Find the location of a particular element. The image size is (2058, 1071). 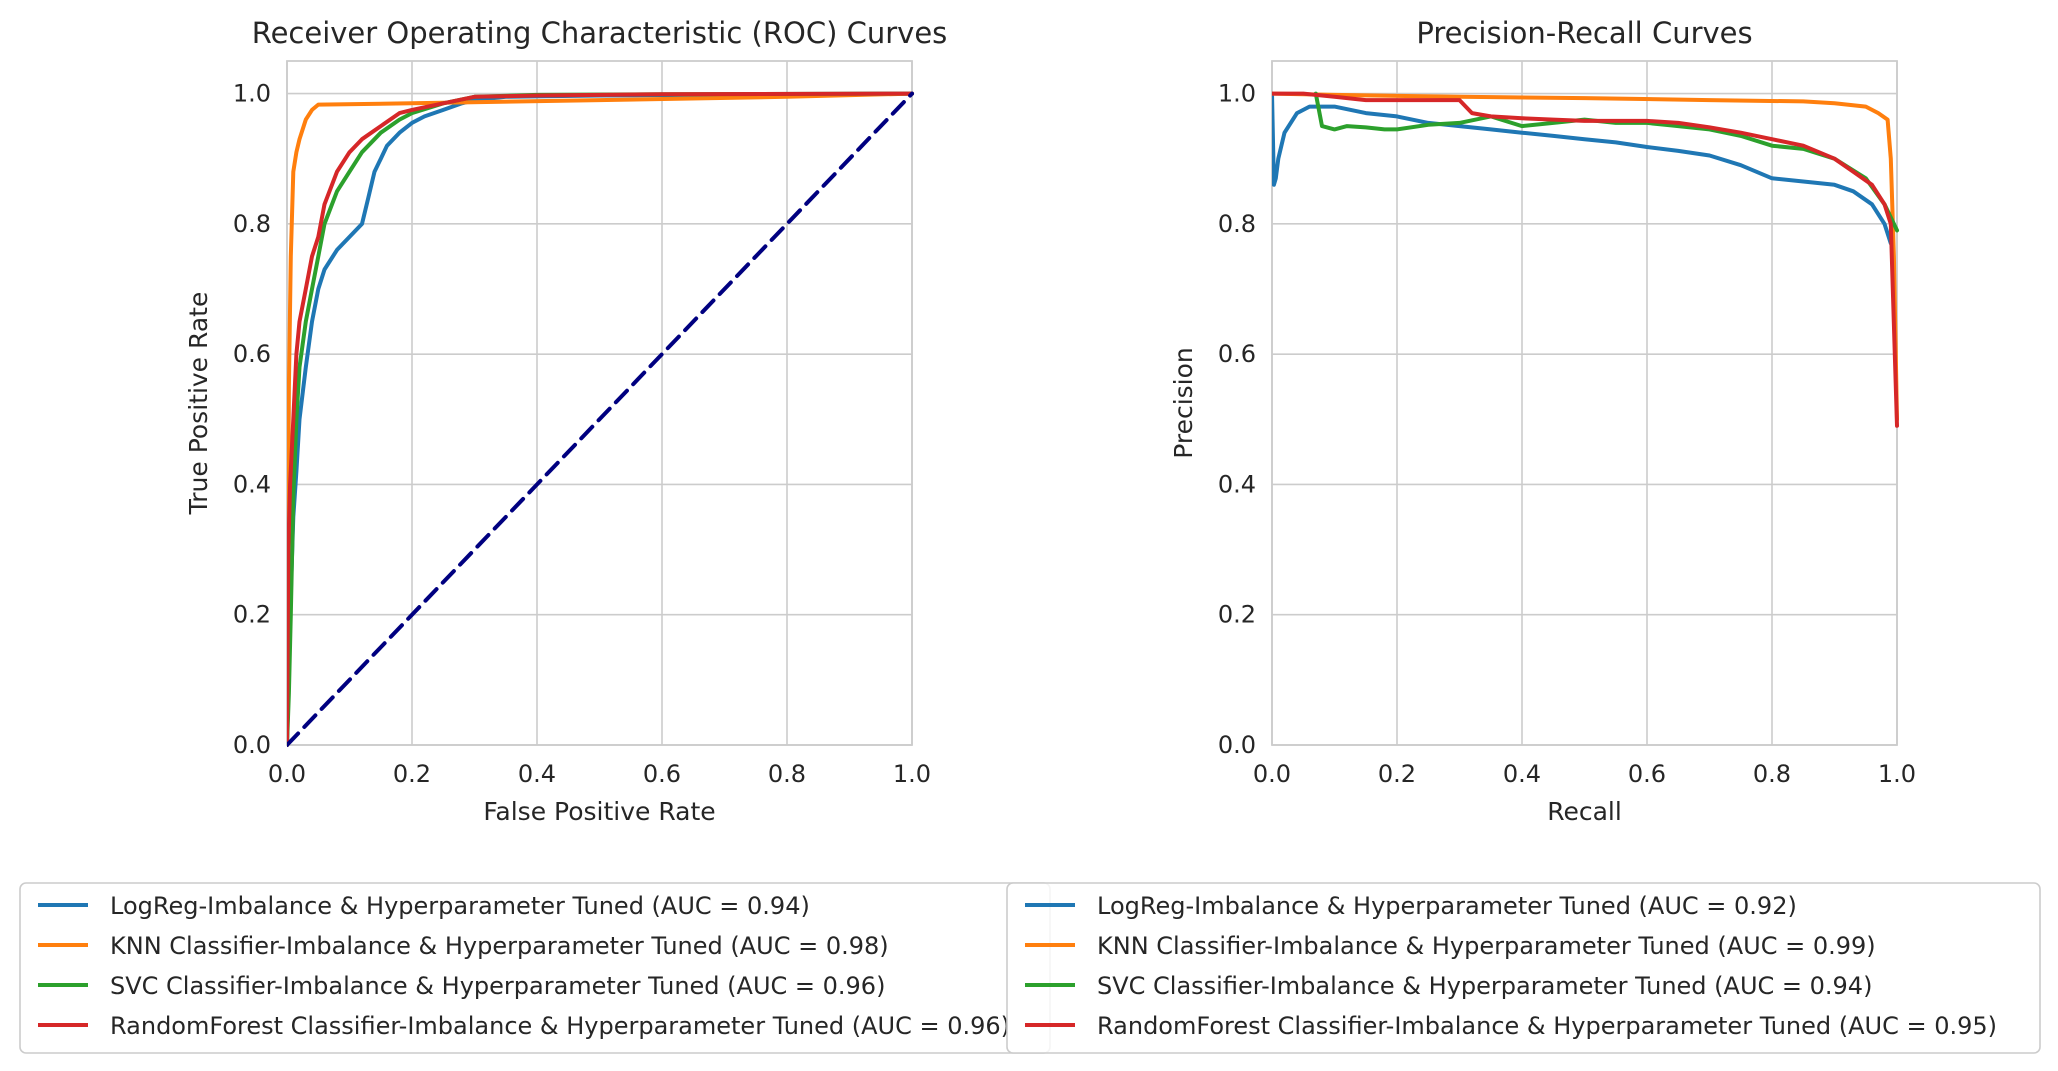

legend-box is located at coordinates (1523, 968).